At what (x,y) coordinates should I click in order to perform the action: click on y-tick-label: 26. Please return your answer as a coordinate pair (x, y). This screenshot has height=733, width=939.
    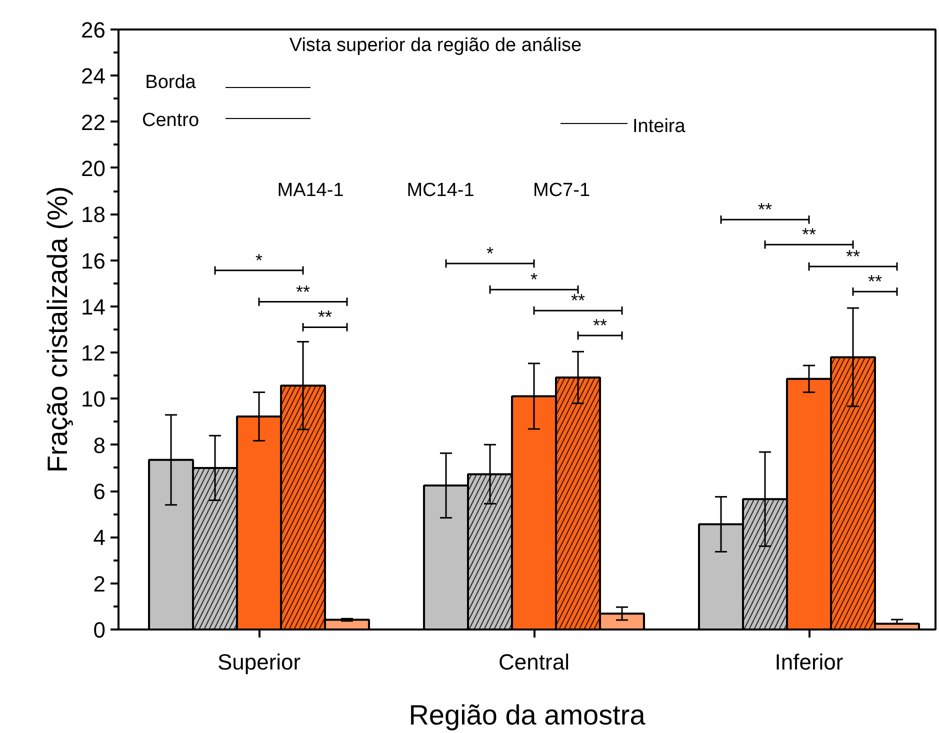
    Looking at the image, I should click on (93, 30).